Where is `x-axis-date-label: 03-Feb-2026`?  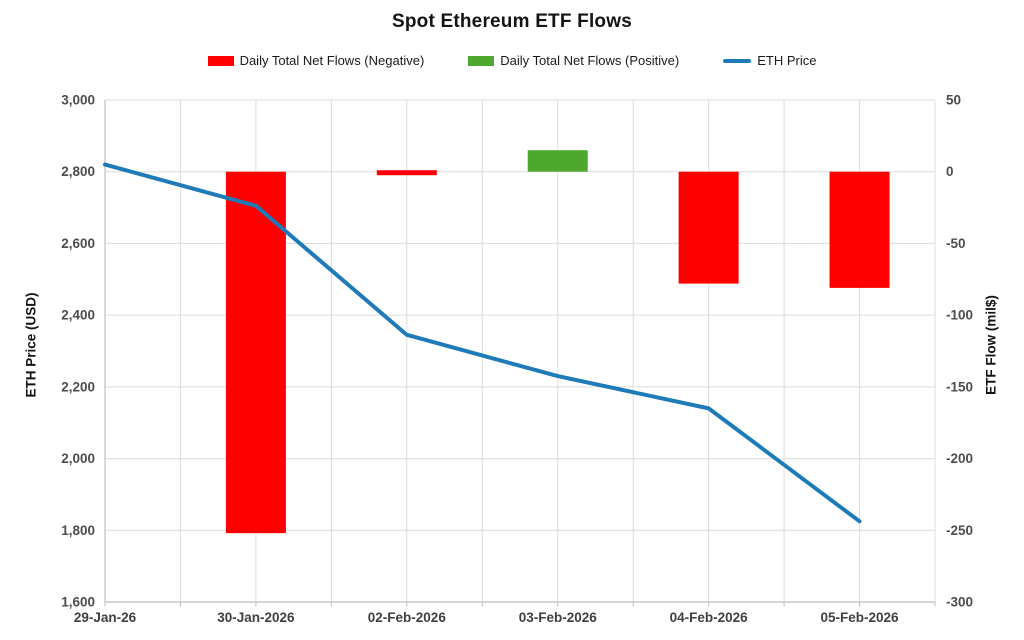
x-axis-date-label: 03-Feb-2026 is located at coordinates (558, 617).